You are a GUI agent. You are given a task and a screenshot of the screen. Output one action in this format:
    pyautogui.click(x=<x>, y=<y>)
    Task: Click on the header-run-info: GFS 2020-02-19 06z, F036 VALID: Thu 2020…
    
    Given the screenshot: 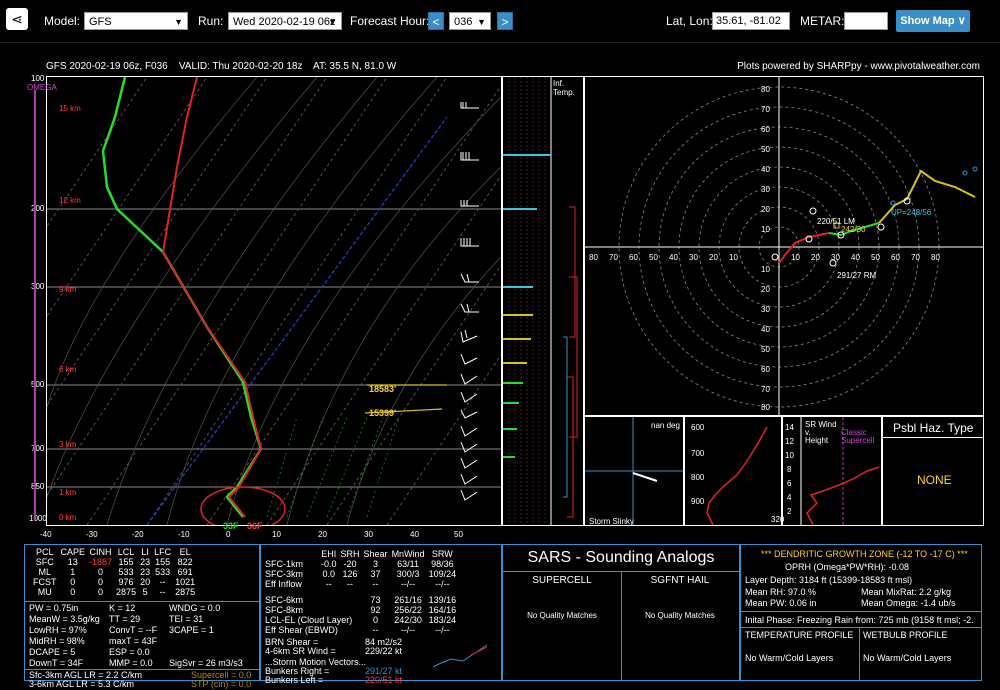 What is the action you would take?
    pyautogui.click(x=221, y=66)
    